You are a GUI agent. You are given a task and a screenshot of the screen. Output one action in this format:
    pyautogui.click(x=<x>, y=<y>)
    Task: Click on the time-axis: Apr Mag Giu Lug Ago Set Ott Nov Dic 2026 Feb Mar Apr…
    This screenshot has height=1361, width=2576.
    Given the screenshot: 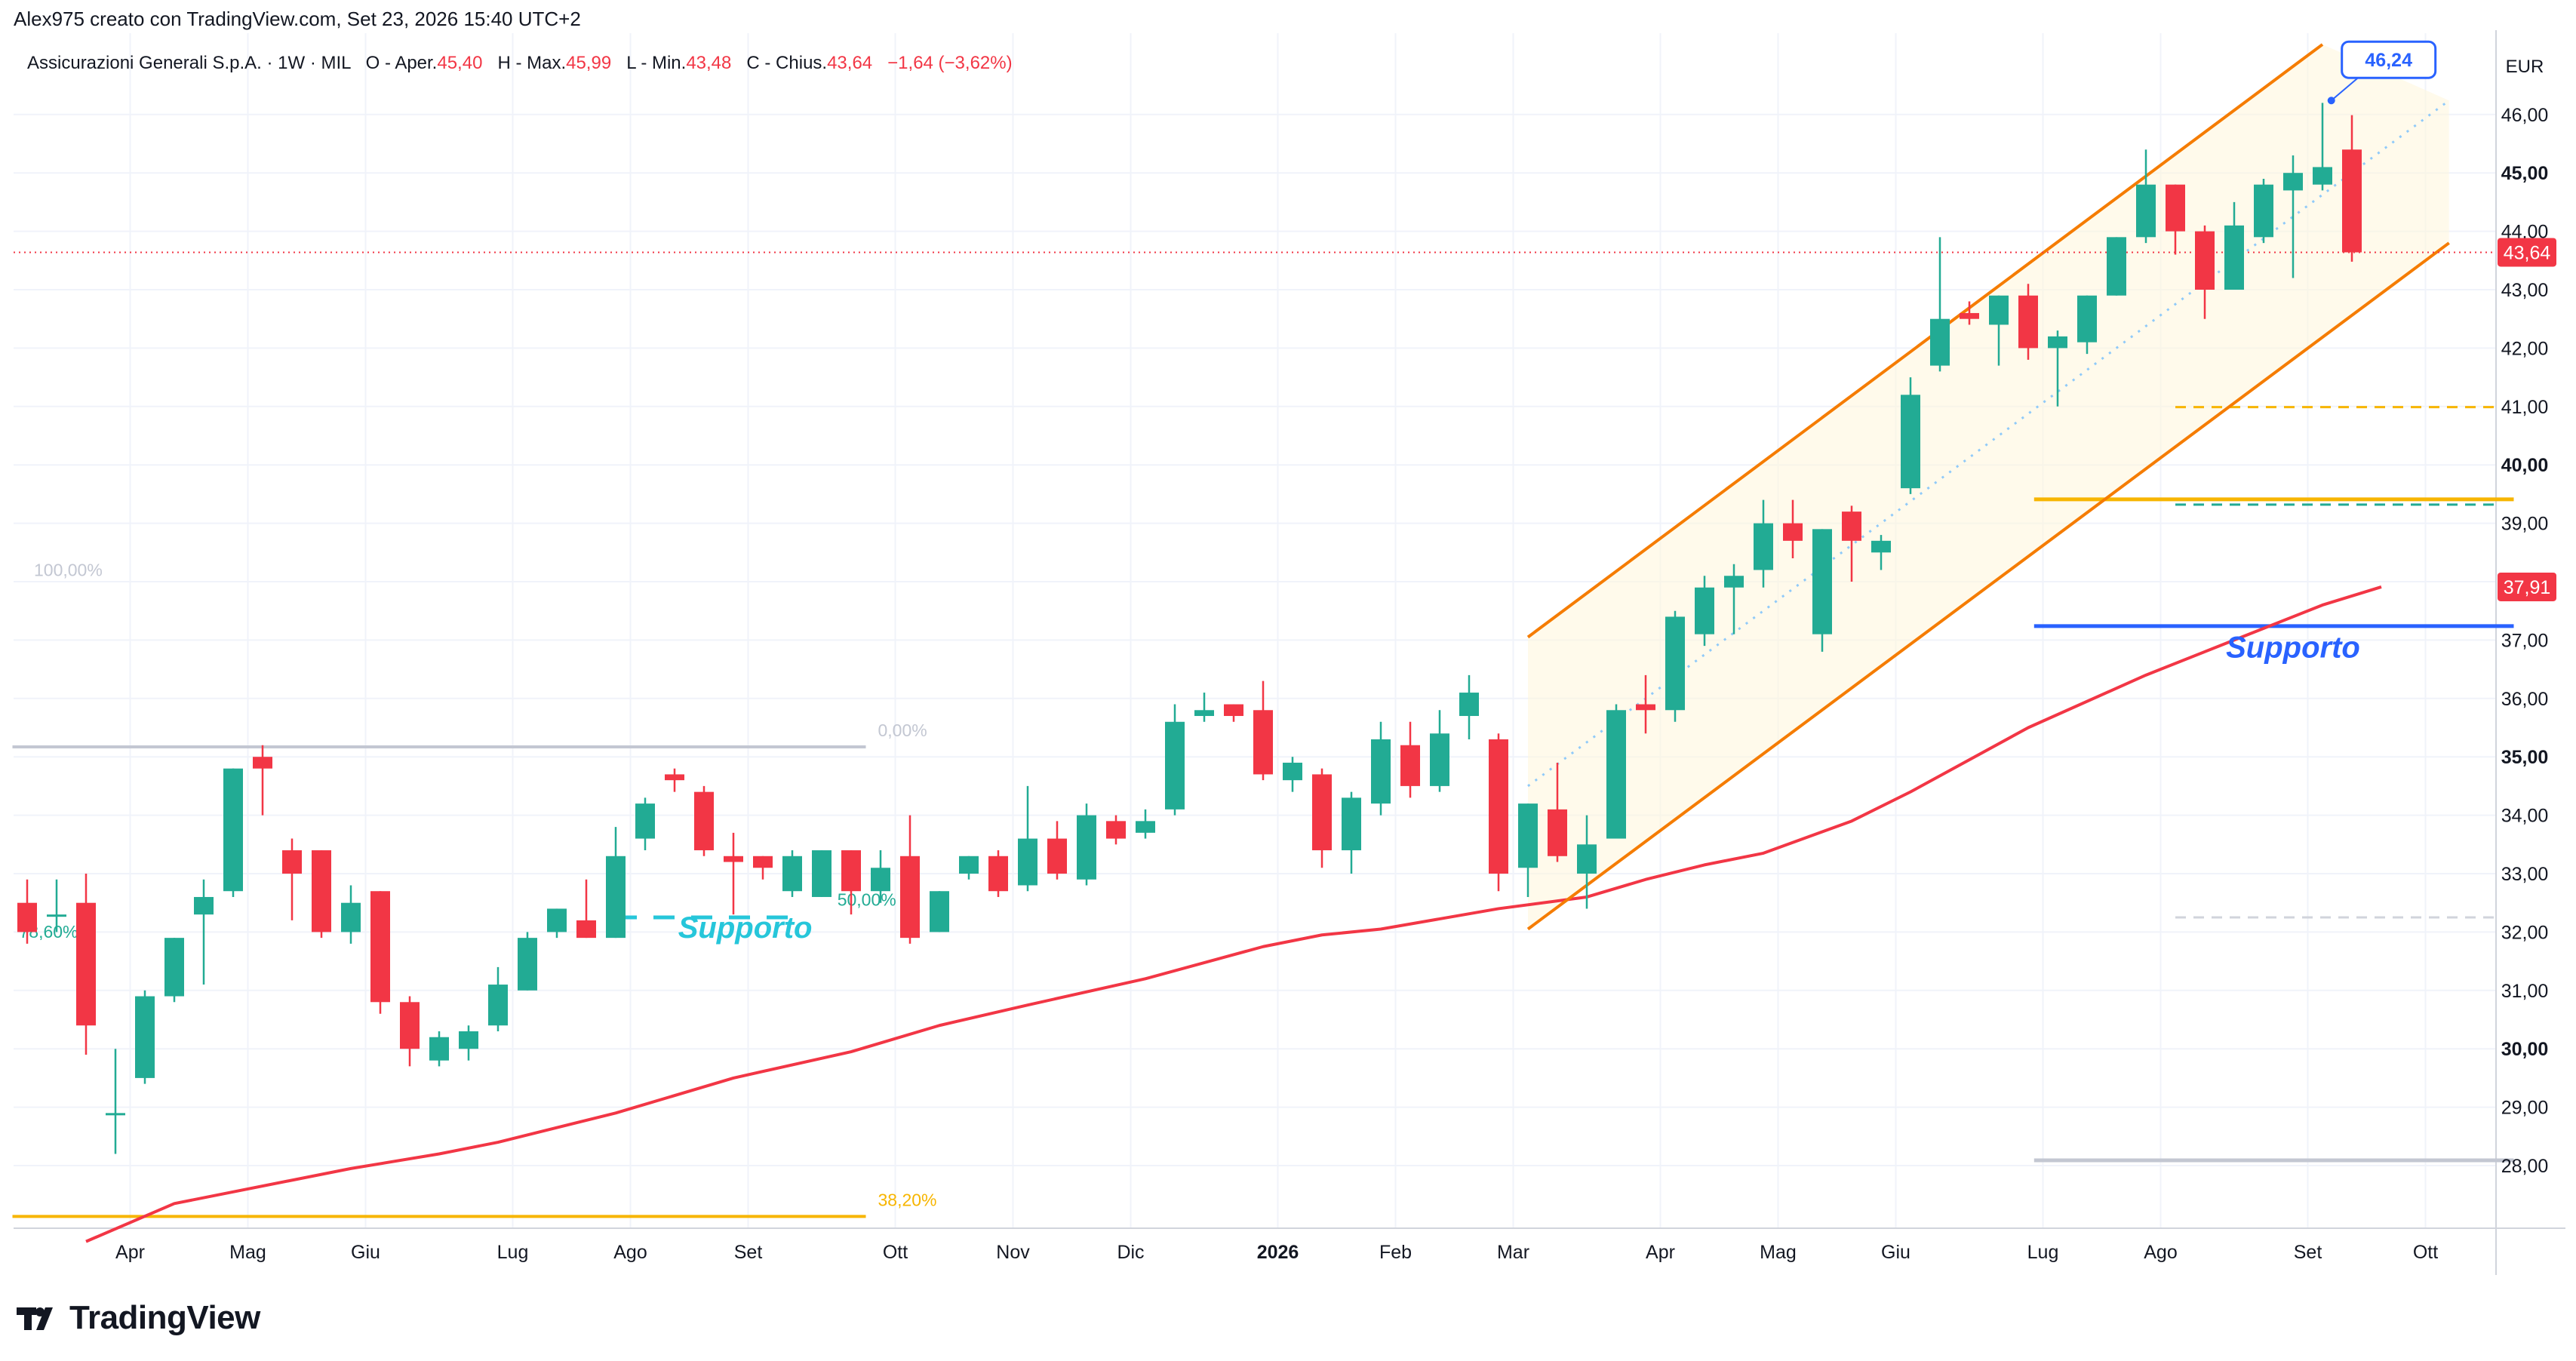 What is the action you would take?
    pyautogui.click(x=1276, y=1252)
    